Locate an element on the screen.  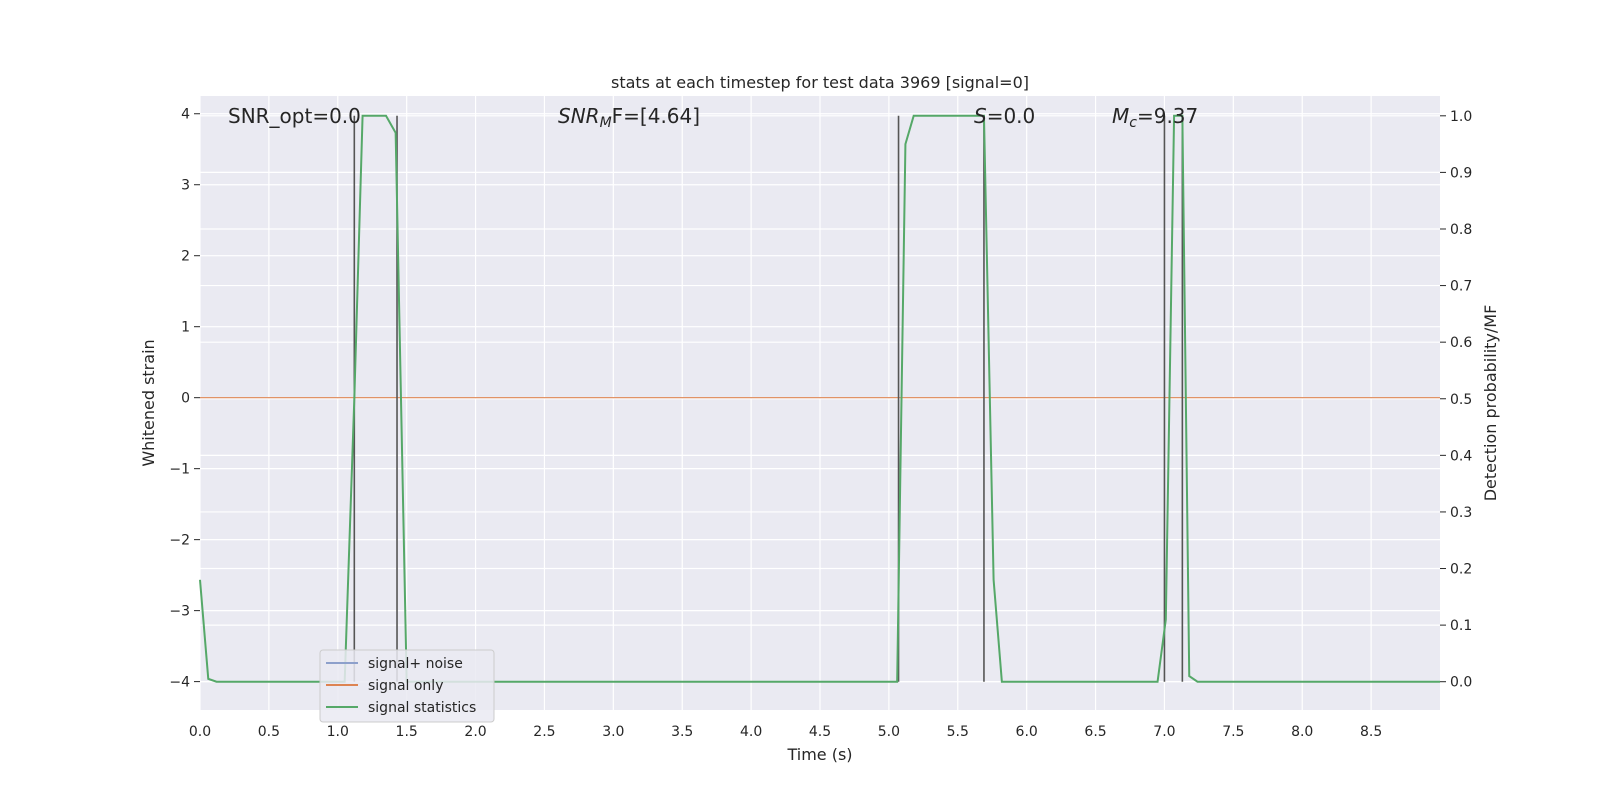
y2-tick-label: 0.2 is located at coordinates (1461, 570).